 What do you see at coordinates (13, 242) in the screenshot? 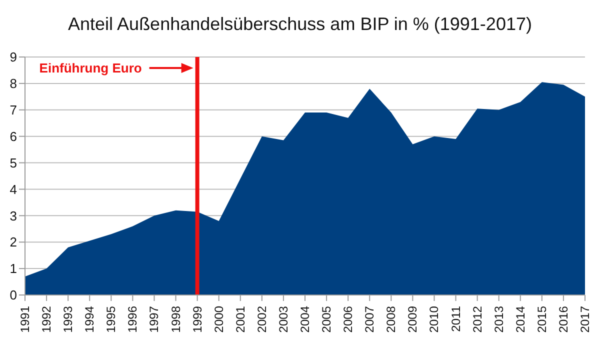
I see `y-tick-label: 2` at bounding box center [13, 242].